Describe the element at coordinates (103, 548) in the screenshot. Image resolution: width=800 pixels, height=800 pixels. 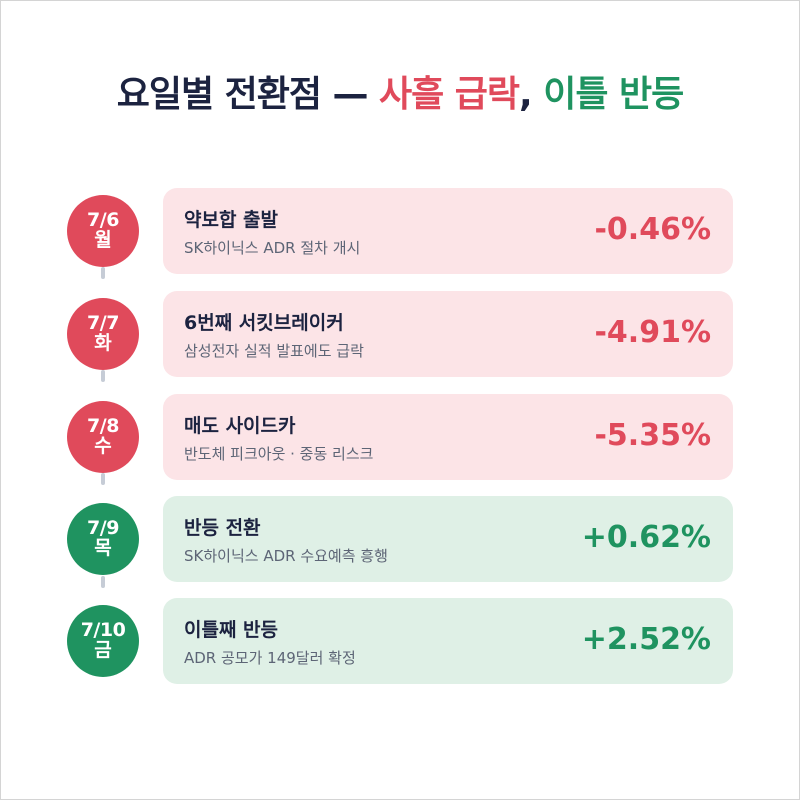
I see `weekday-label: 목` at that location.